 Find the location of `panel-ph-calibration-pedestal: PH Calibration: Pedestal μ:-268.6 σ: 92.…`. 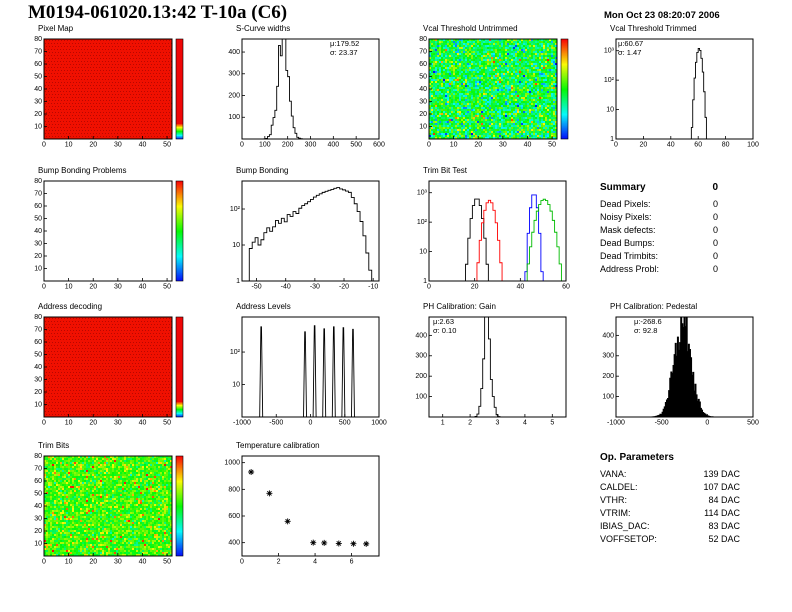

panel-ph-calibration-pedestal: PH Calibration: Pedestal μ:-268.6 σ: 92.… is located at coordinates (680, 366).